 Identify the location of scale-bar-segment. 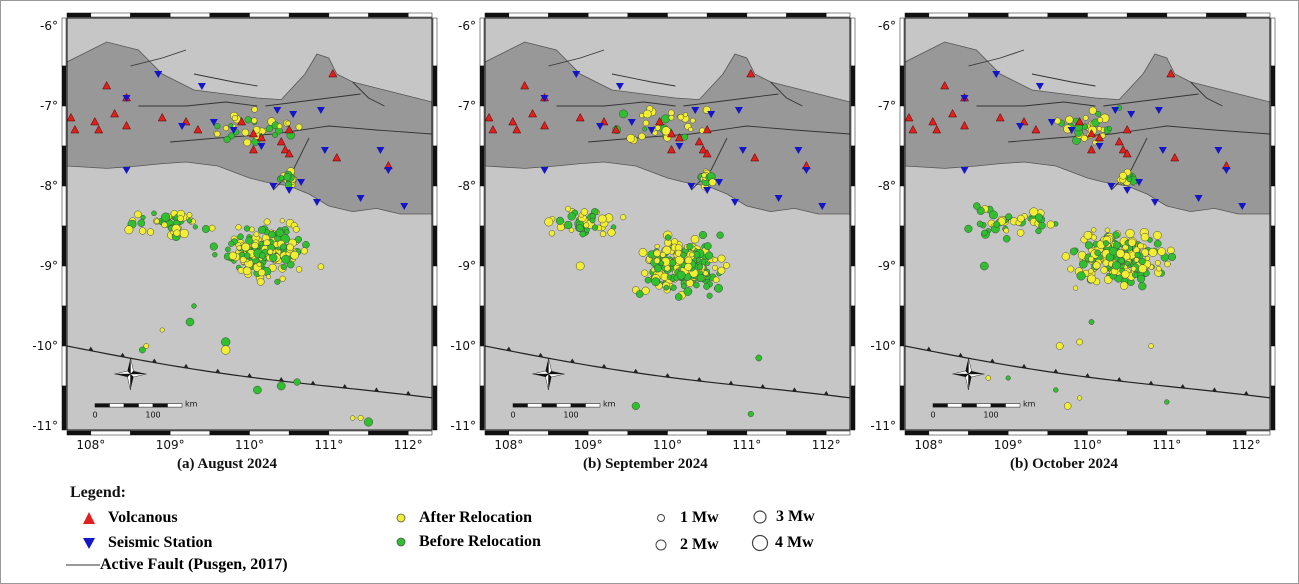
(955, 405).